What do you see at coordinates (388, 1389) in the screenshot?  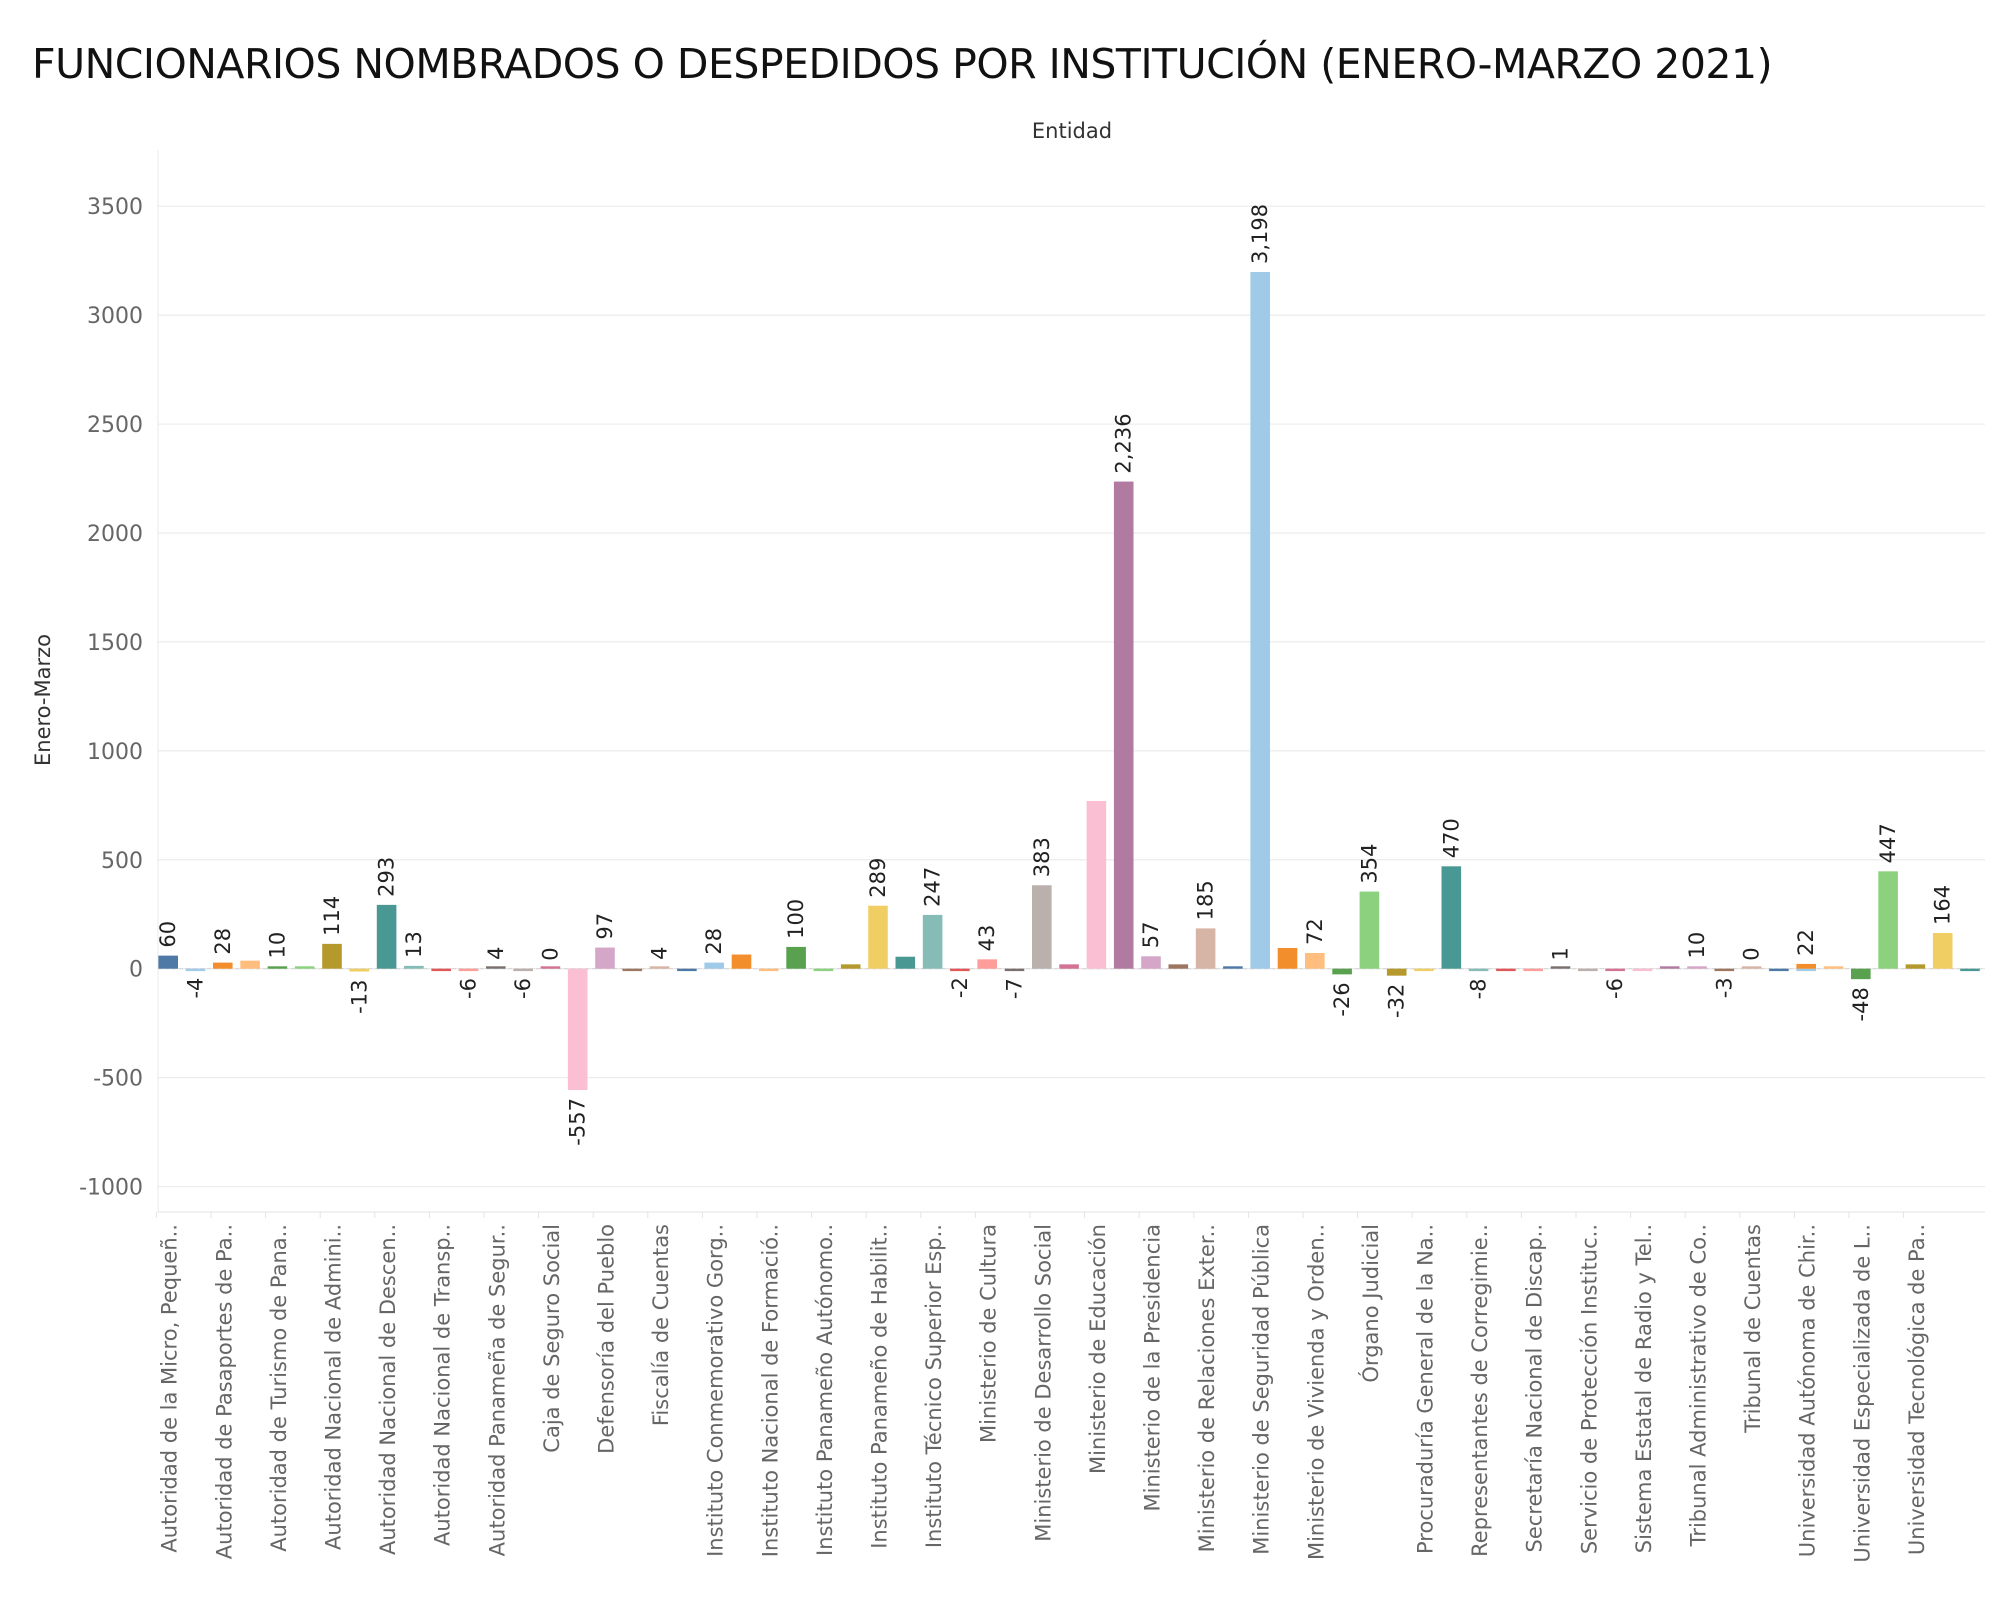 I see `x-tick-label: Autoridad Nacional de Descen..` at bounding box center [388, 1389].